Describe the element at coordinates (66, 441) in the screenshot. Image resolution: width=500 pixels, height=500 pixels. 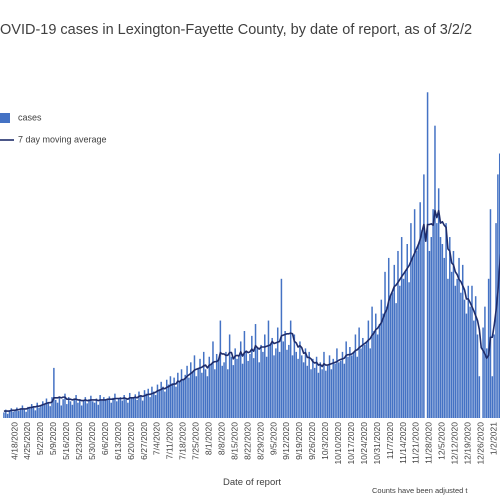
I see `x-tick-label: 5/16/2020` at that location.